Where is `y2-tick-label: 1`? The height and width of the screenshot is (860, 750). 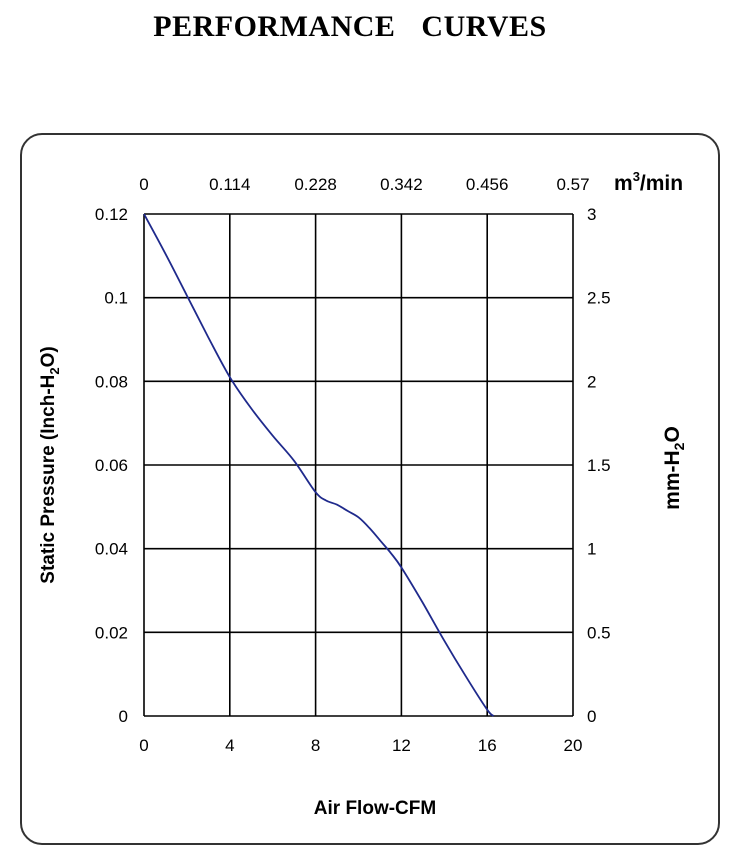 y2-tick-label: 1 is located at coordinates (591, 549).